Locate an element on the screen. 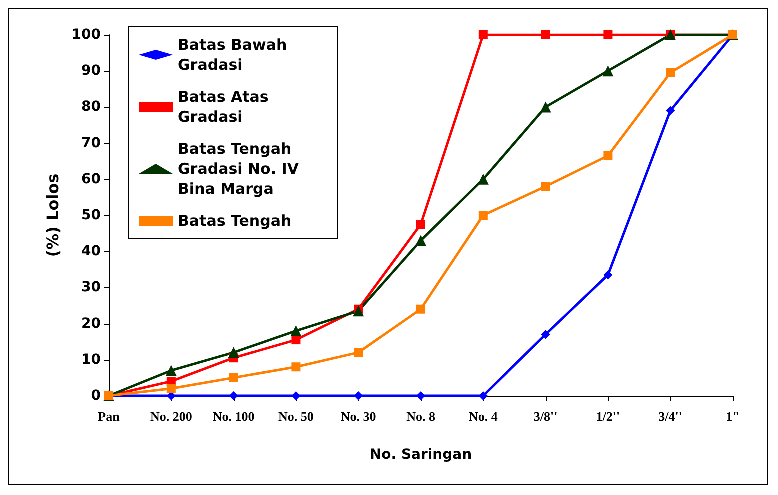  y-tick-label: 0 is located at coordinates (96, 396).